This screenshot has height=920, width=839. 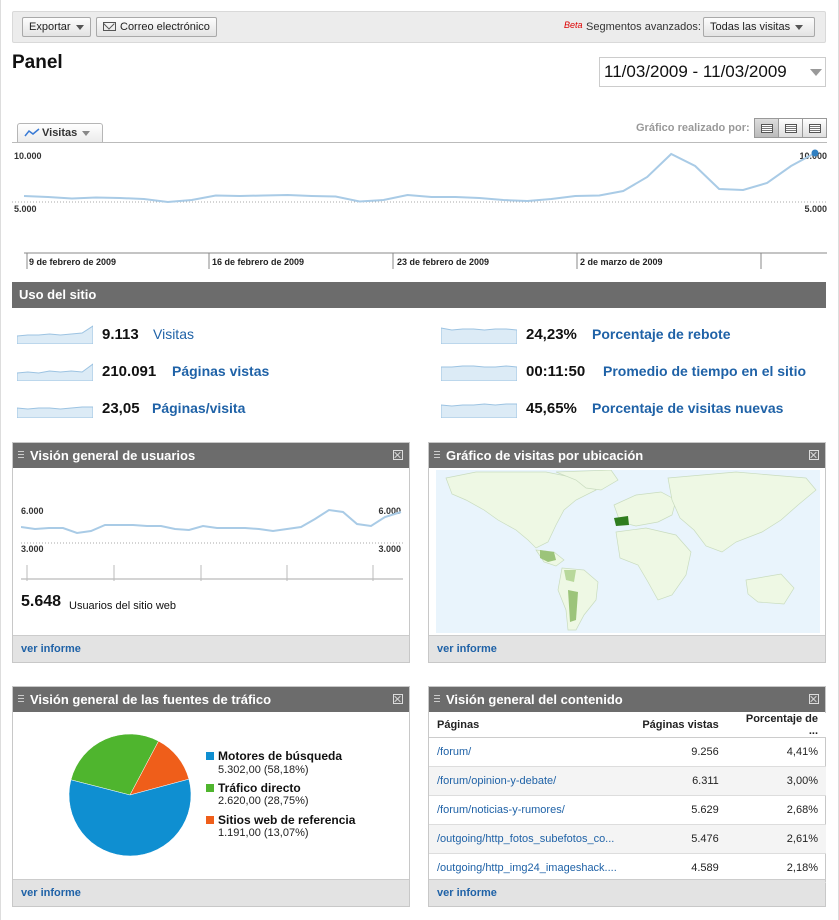 I want to click on metric-link-new-visits: Porcentaje de visitas nuevas, so click(x=688, y=408).